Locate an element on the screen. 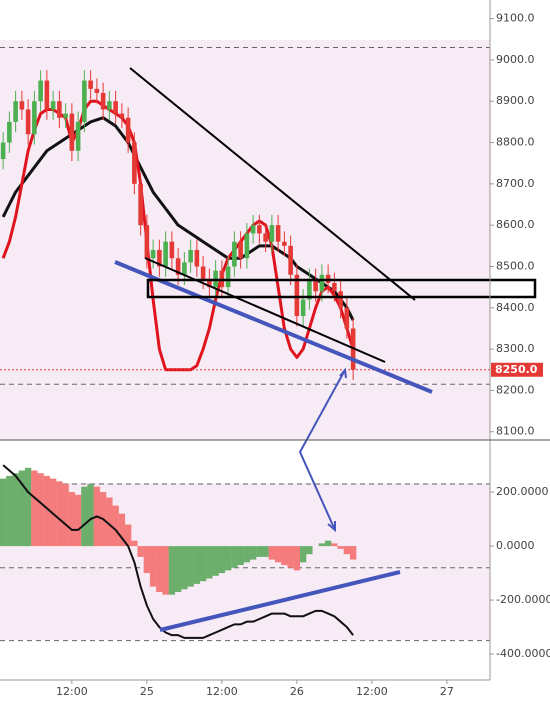 Image resolution: width=550 pixels, height=704 pixels. y-tick-label: 8700.0 is located at coordinates (515, 183).